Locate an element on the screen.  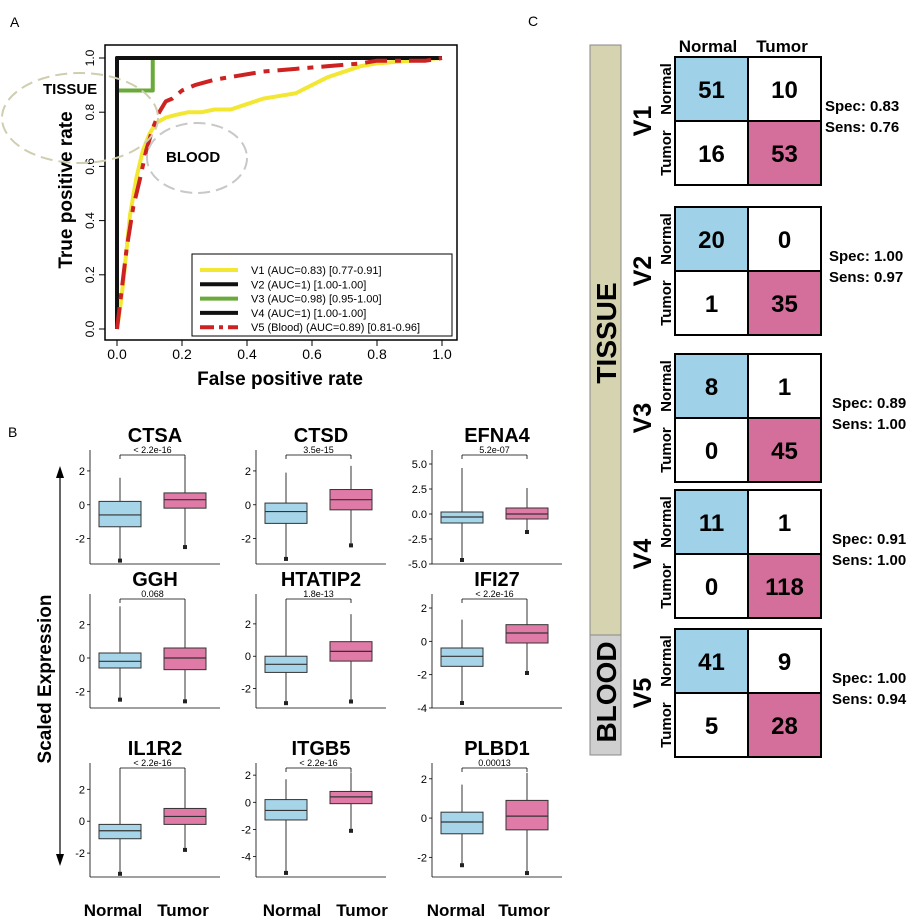
value-tp: 35 is located at coordinates (784, 304).